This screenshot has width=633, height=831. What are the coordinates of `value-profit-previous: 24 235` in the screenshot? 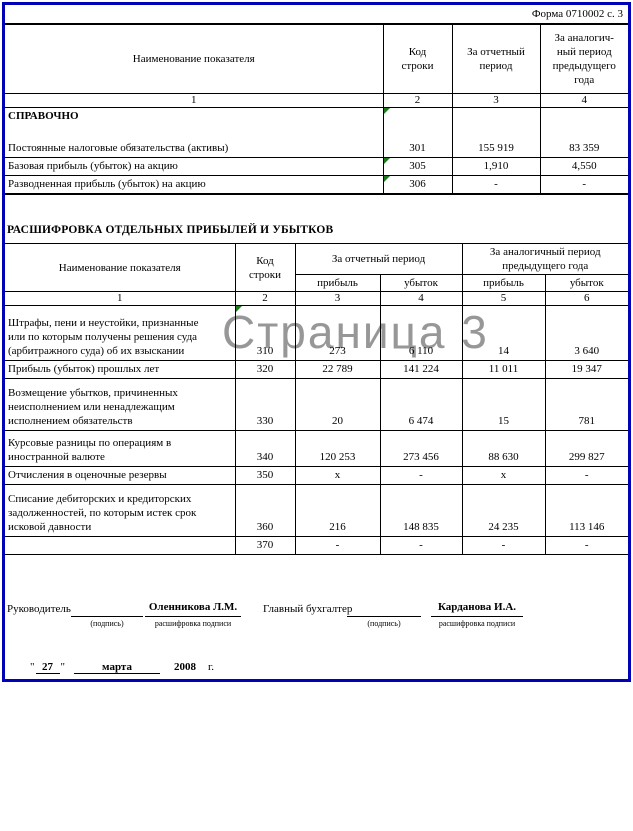 It's located at (503, 510).